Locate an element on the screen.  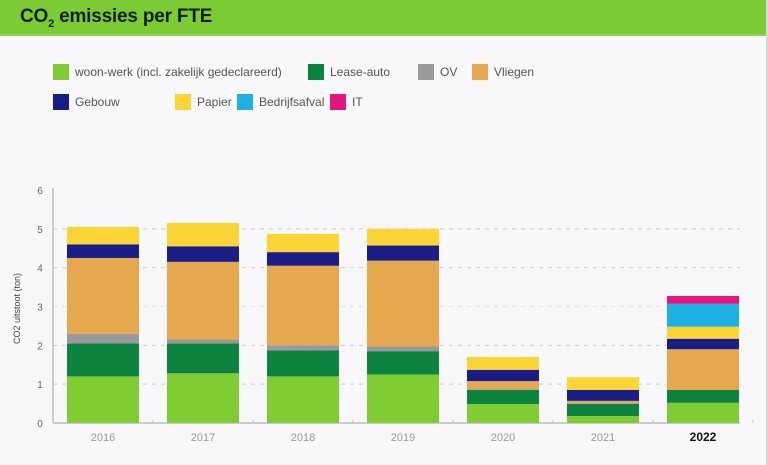
y-tick-label: 6 is located at coordinates (40, 191).